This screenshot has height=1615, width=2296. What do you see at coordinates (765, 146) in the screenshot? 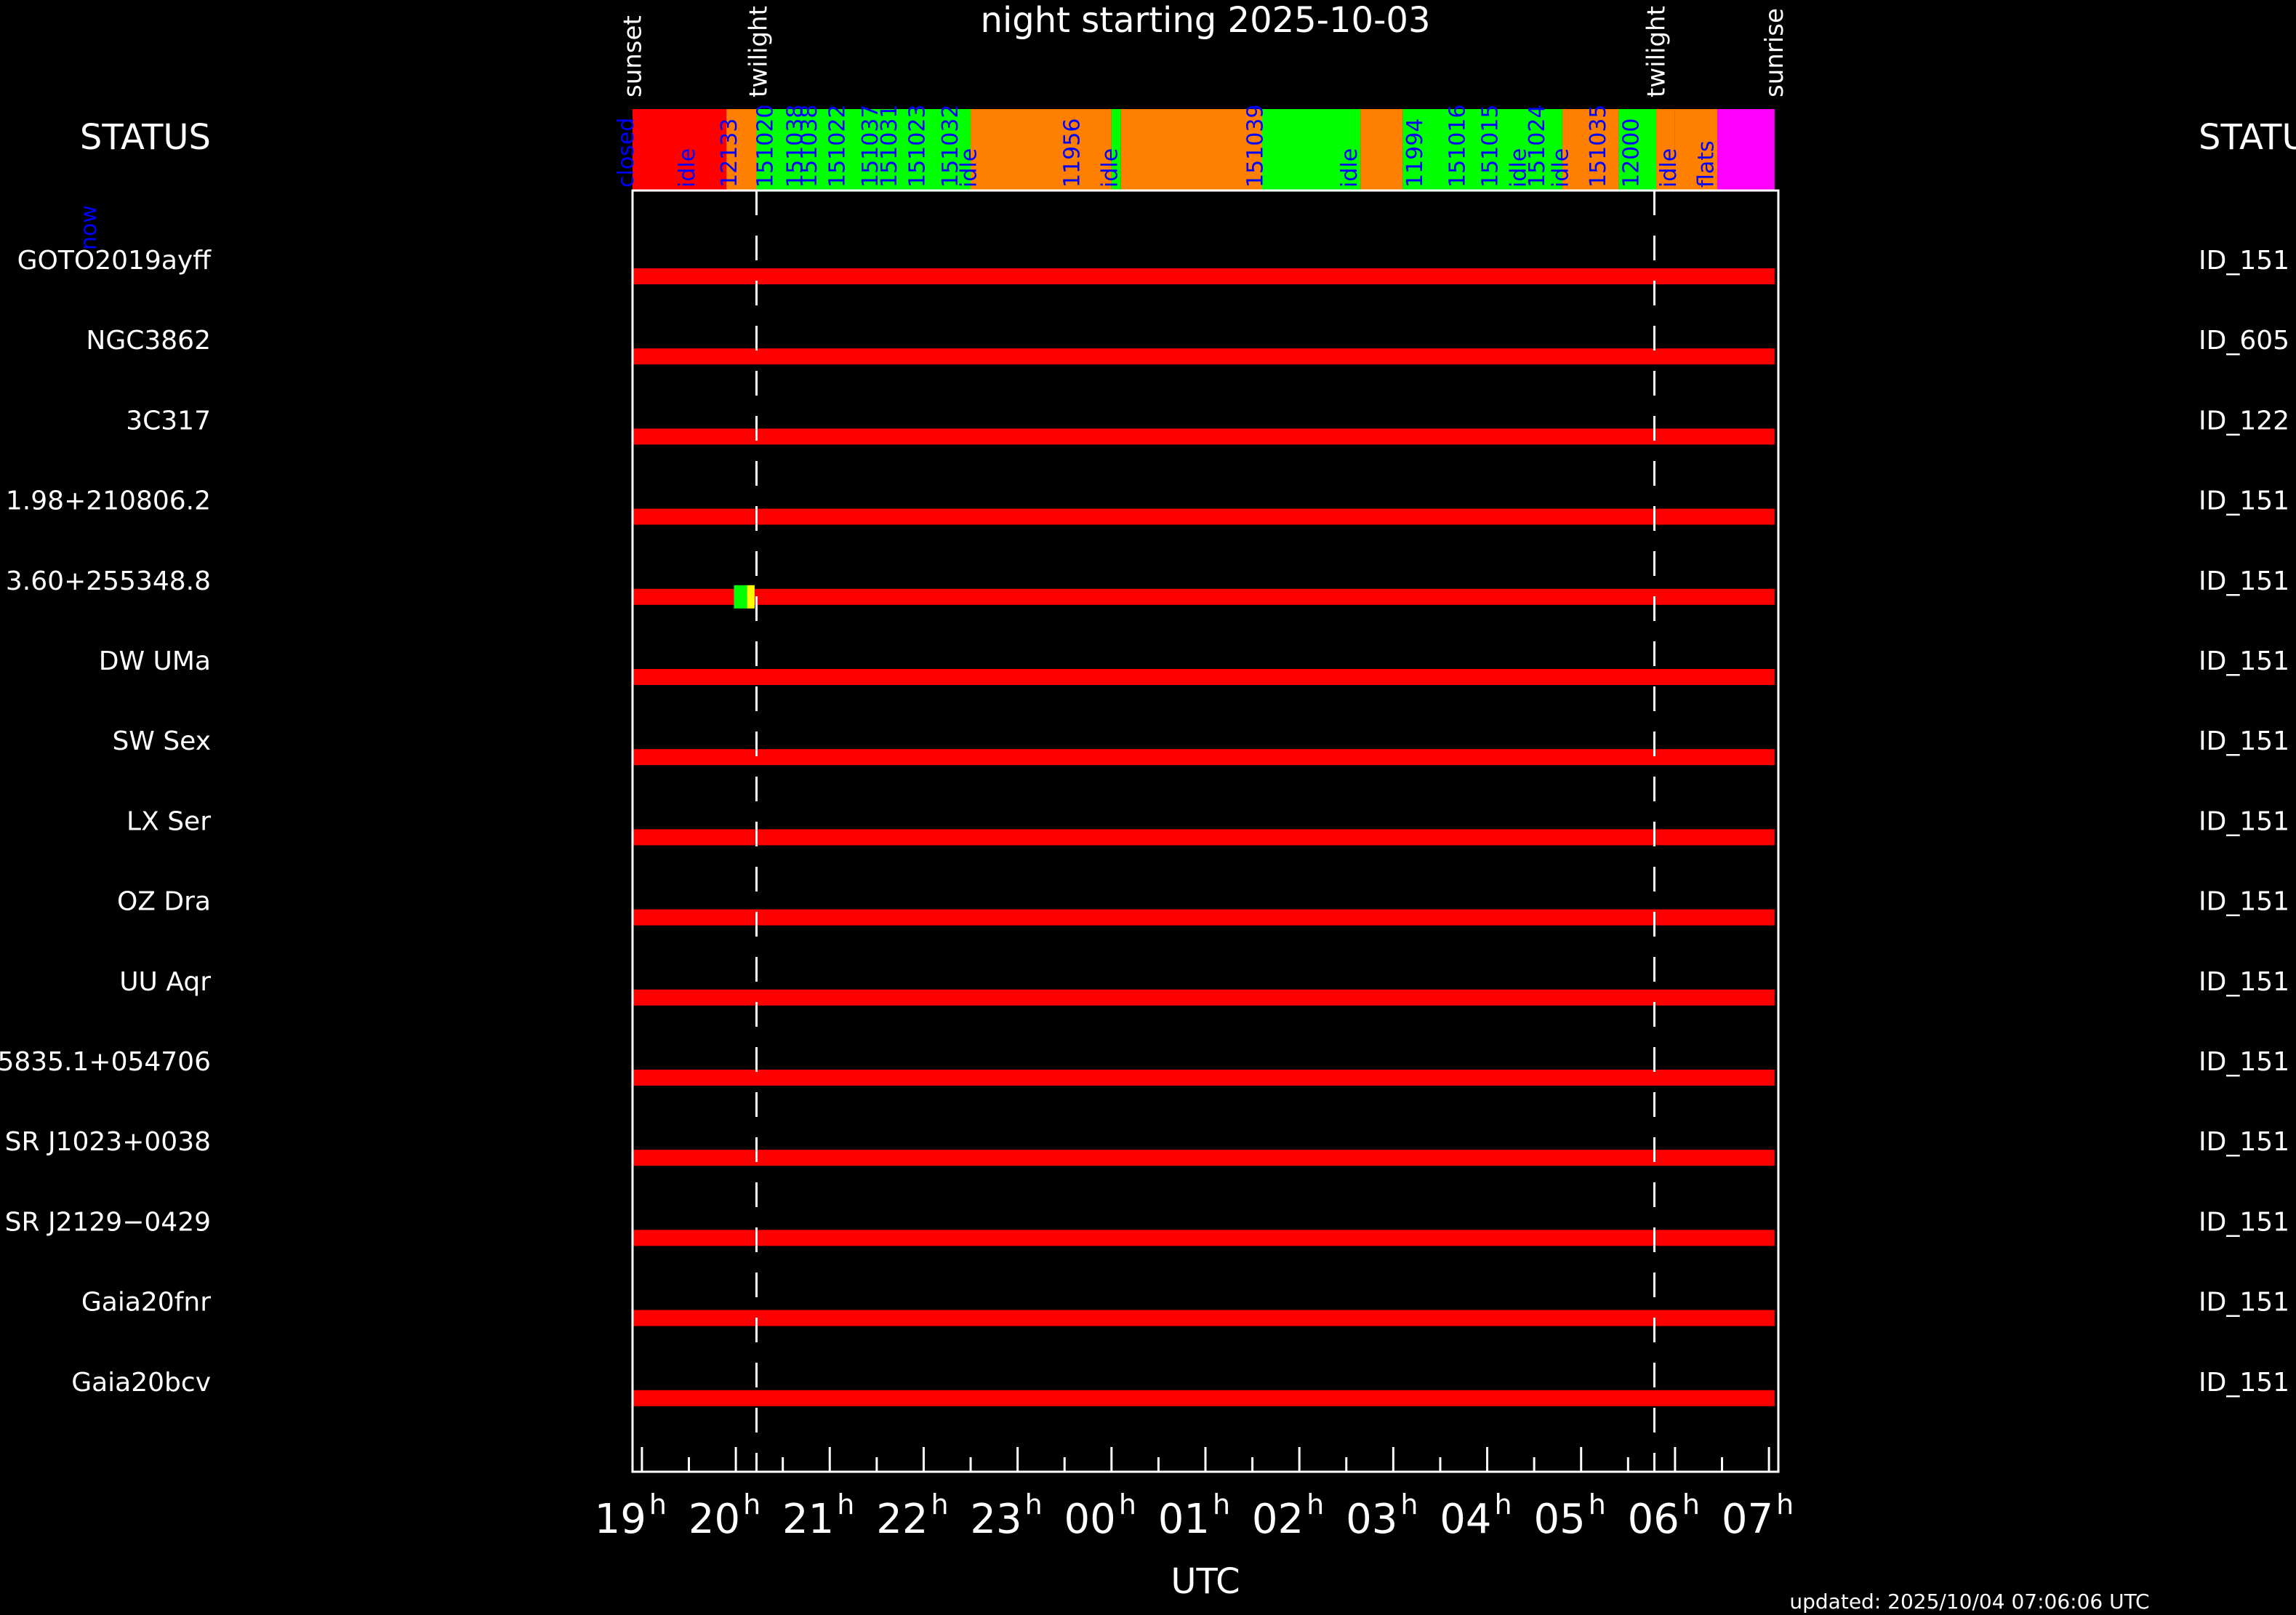
I see `status-label: 151020` at bounding box center [765, 146].